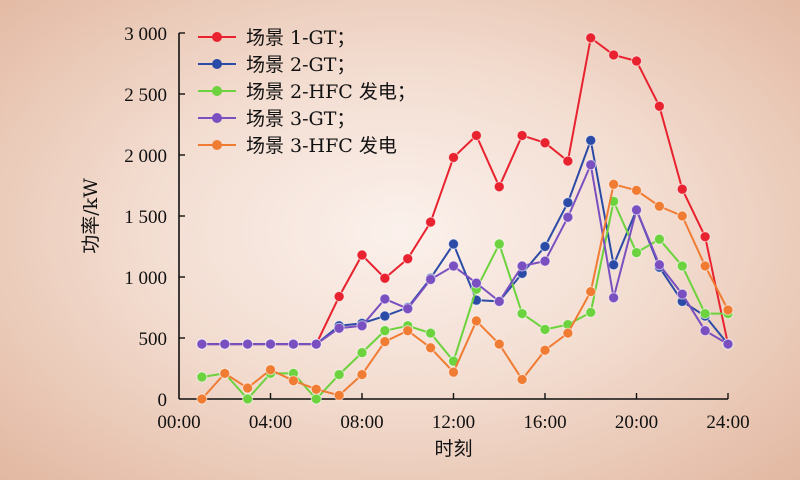  What do you see at coordinates (361, 422) in the screenshot?
I see `x-tick-label: 08:00` at bounding box center [361, 422].